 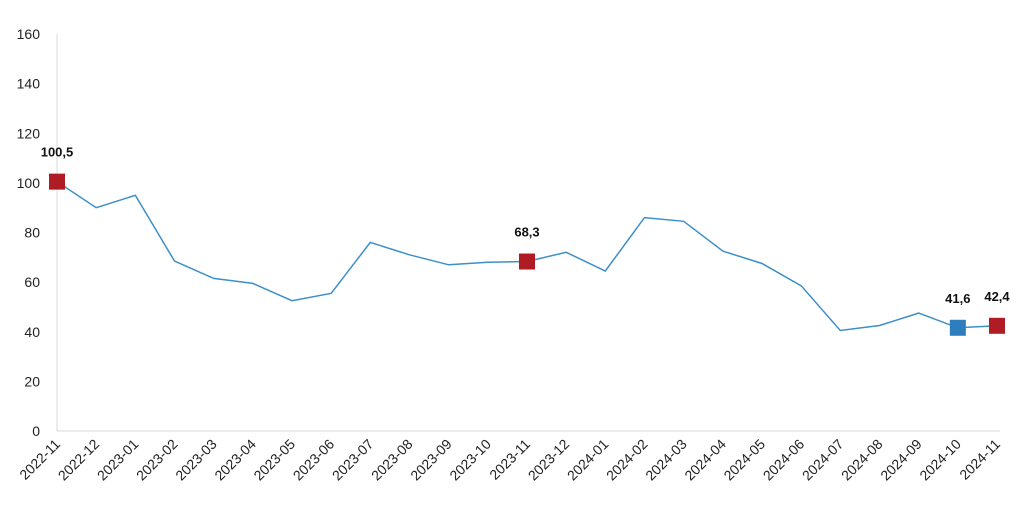 What do you see at coordinates (862, 460) in the screenshot?
I see `x-tick-label: 2024-08` at bounding box center [862, 460].